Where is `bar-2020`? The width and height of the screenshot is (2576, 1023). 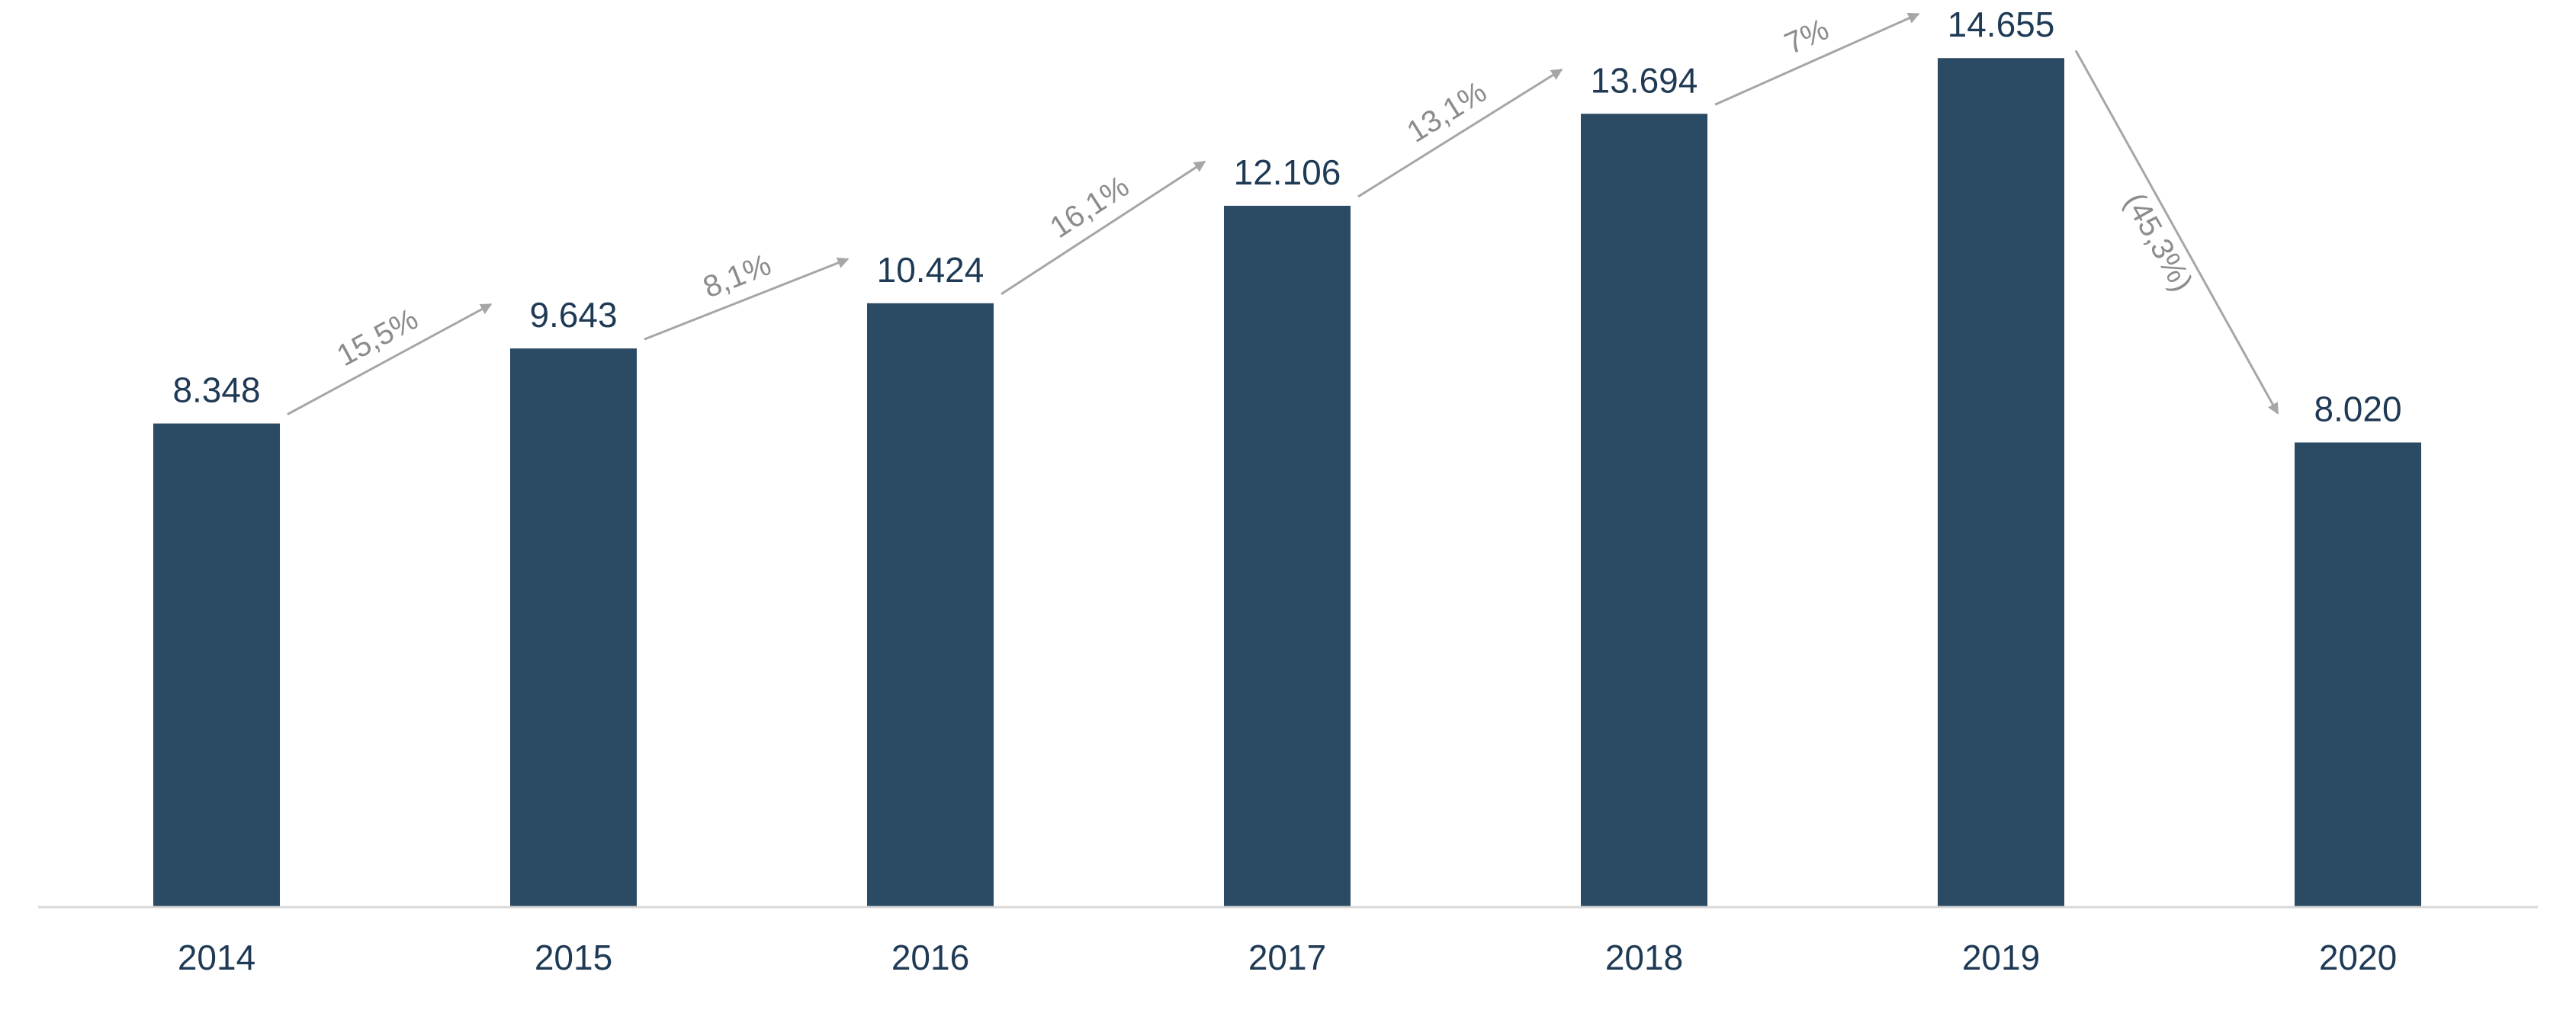
bar-2020 is located at coordinates (2358, 674).